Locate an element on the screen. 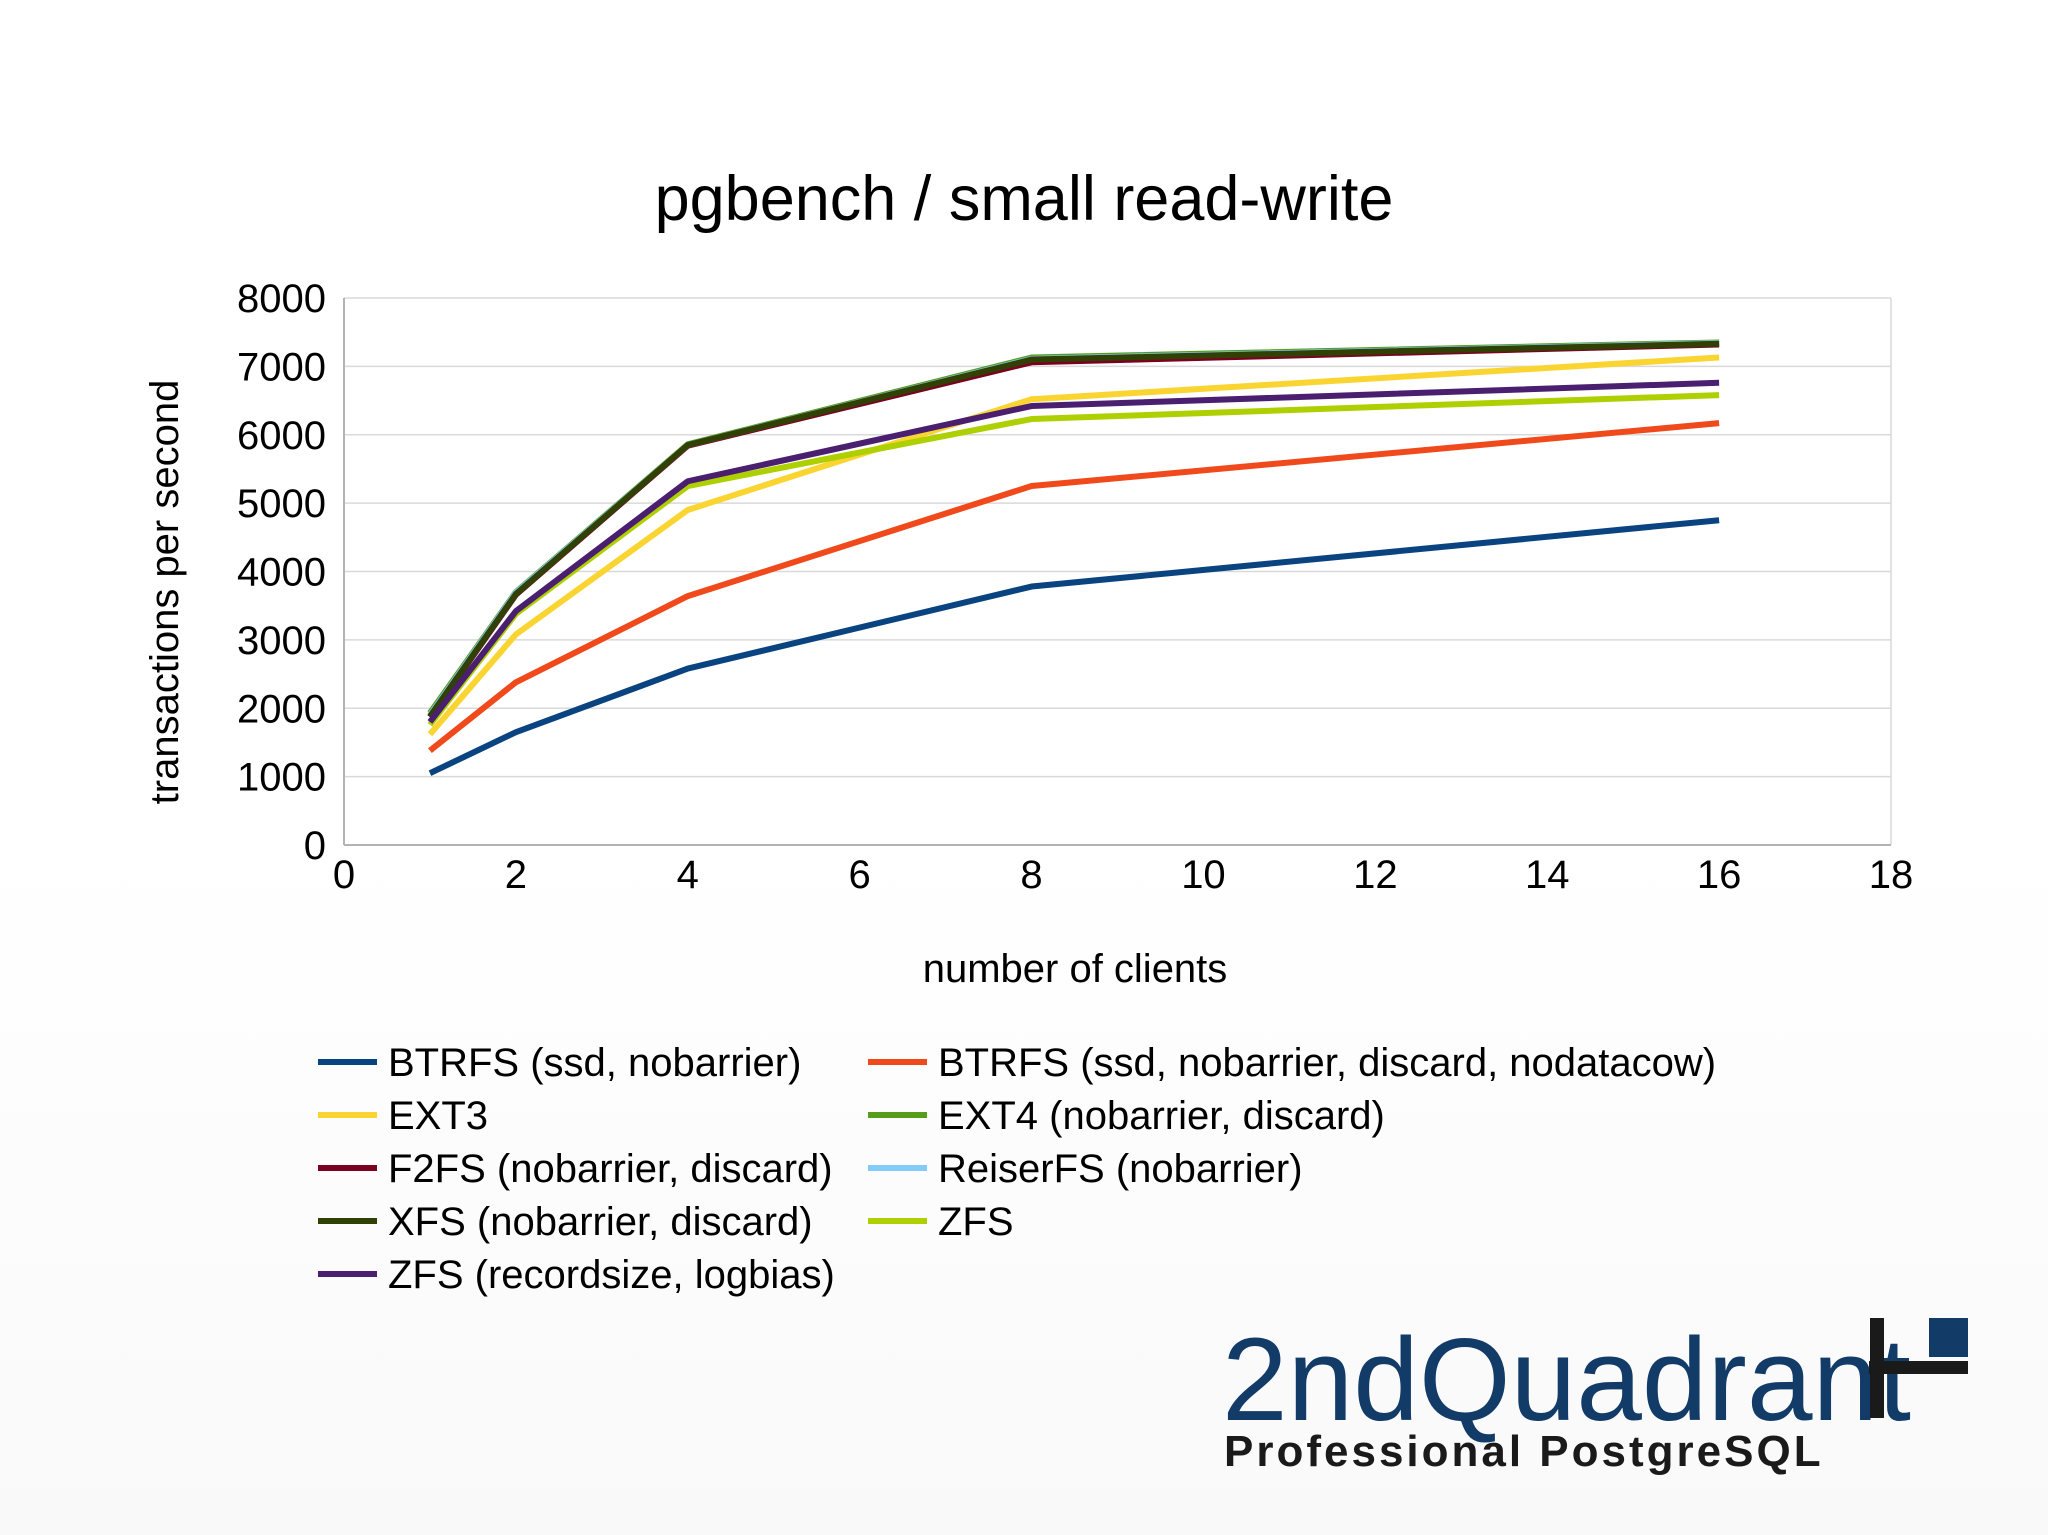  legend-item: EXT4 (nobarrier, discard) is located at coordinates (1126, 1116).